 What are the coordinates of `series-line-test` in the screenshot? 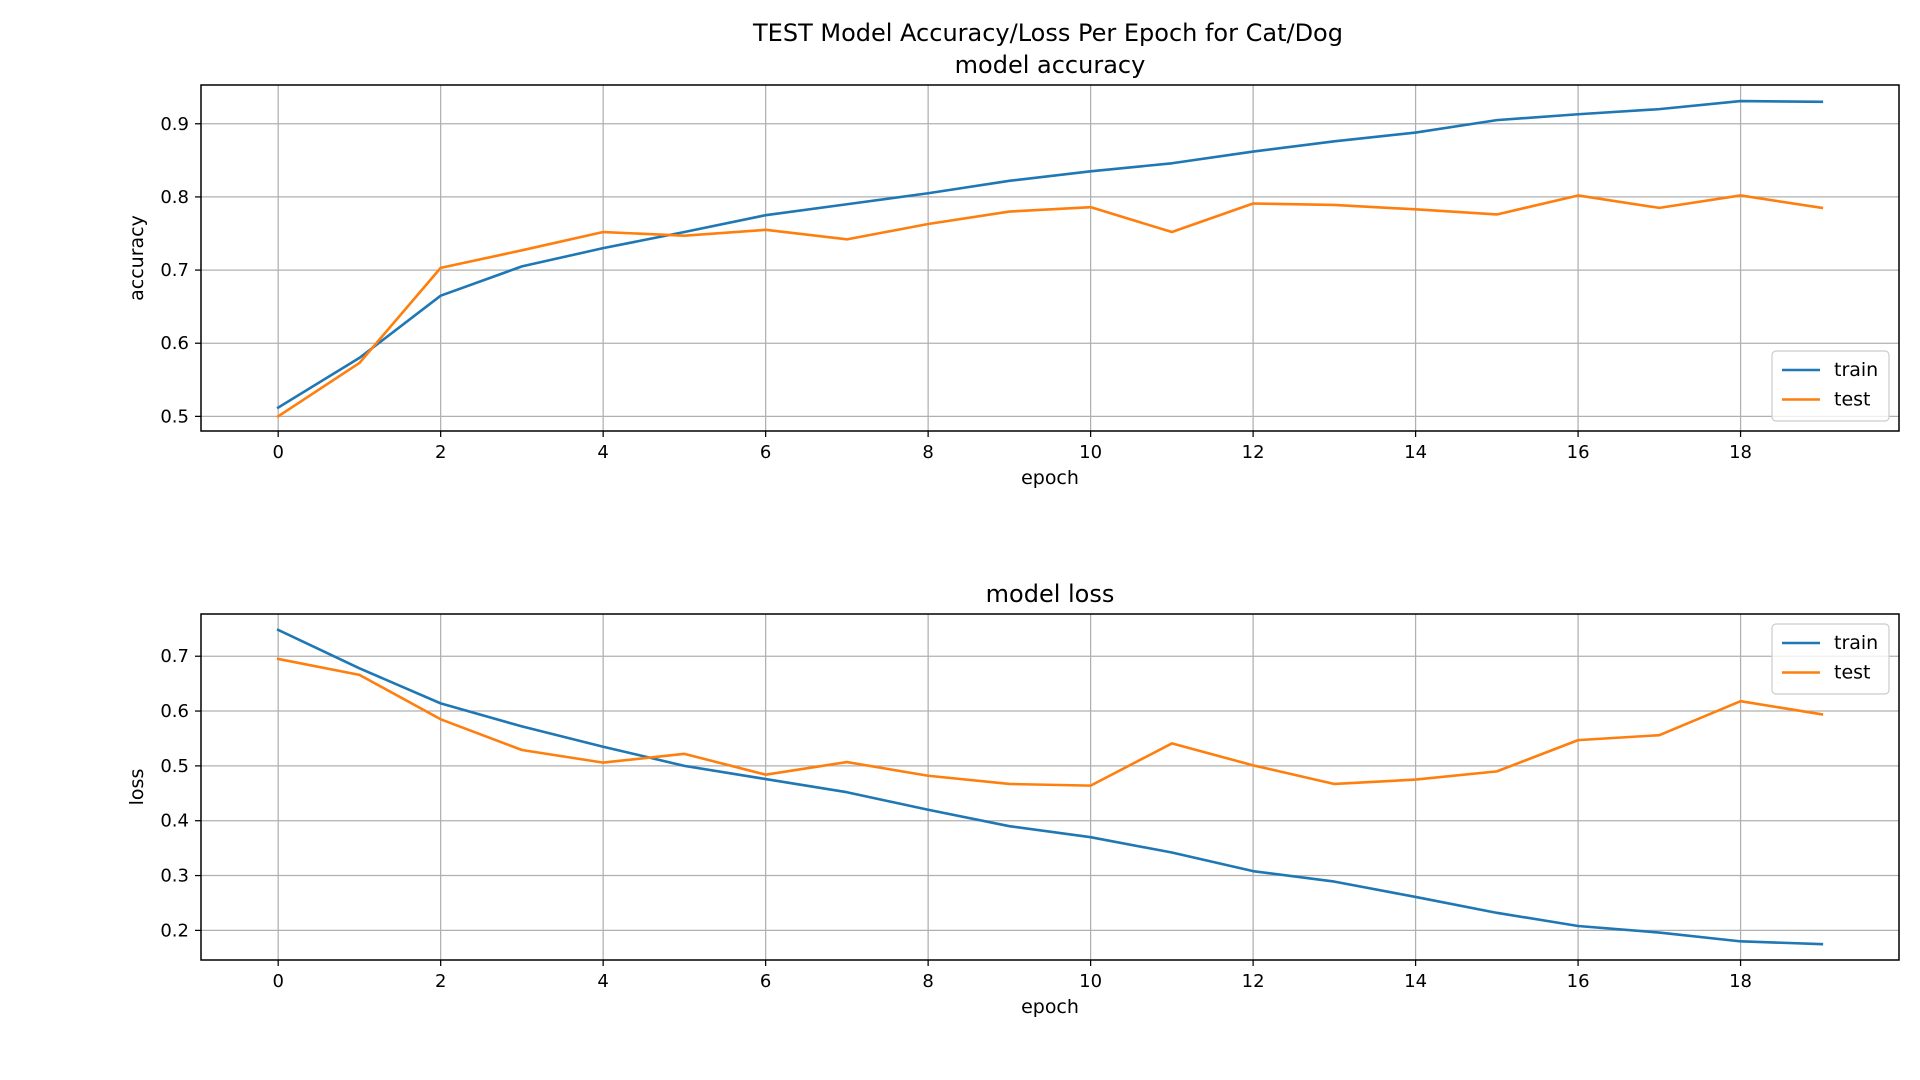 It's located at (1050, 722).